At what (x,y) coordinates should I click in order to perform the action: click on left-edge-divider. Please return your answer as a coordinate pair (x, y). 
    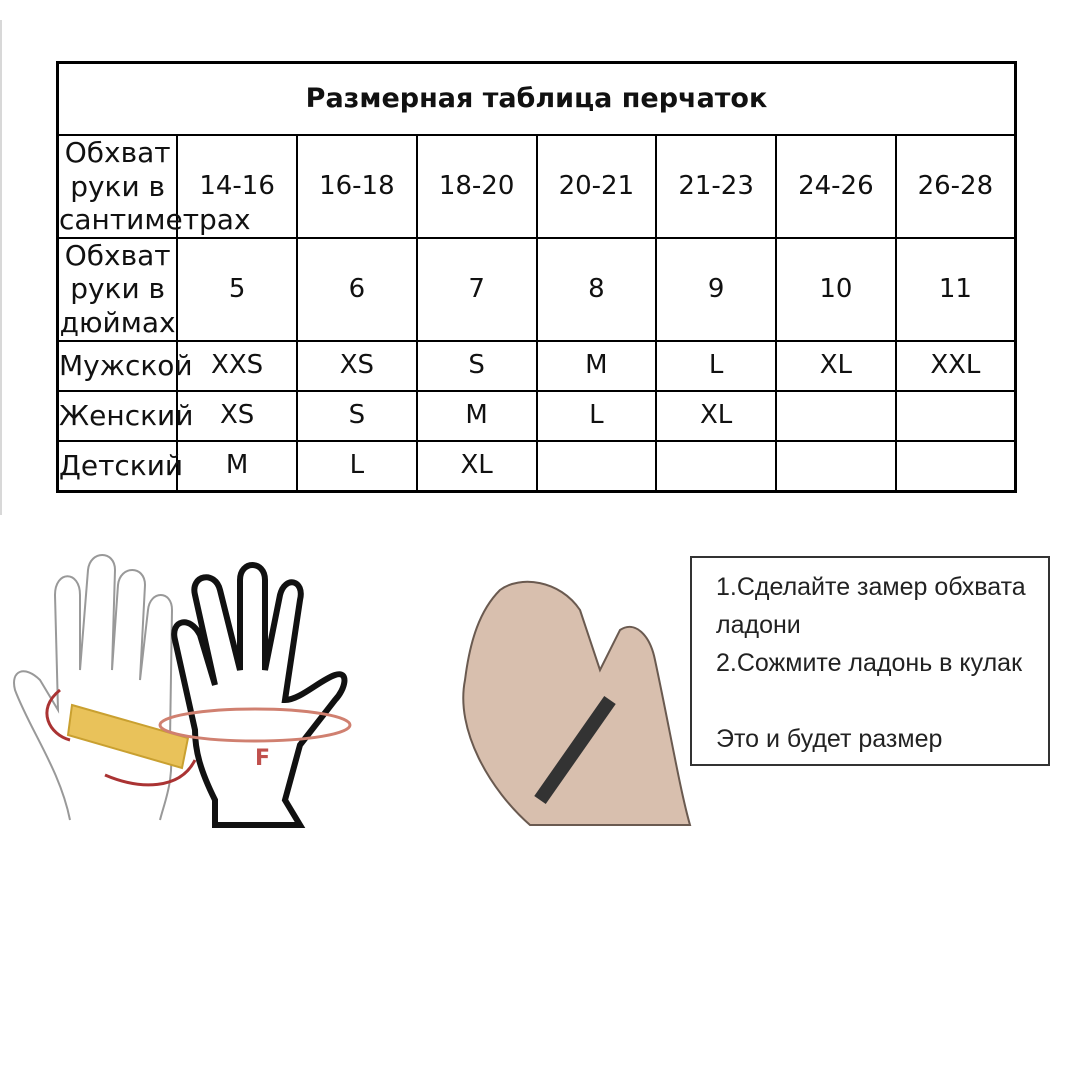
    Looking at the image, I should click on (1, 267).